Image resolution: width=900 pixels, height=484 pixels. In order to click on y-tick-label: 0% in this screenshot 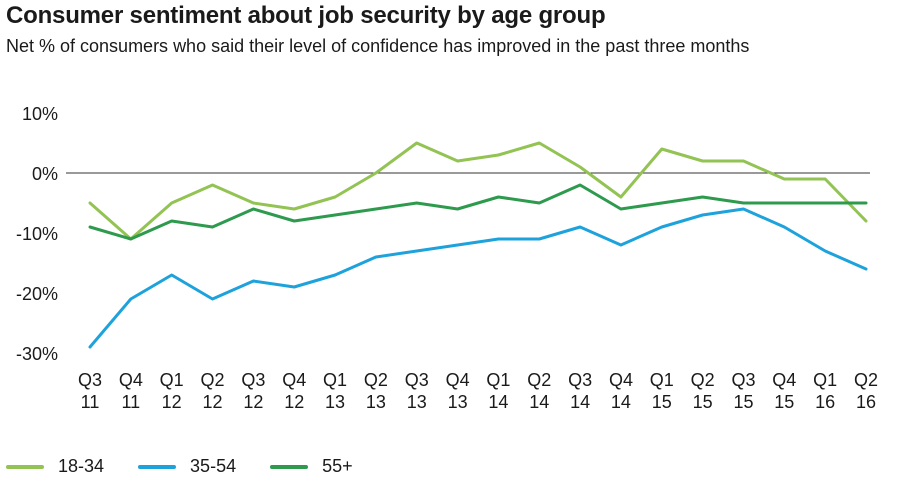, I will do `click(45, 174)`.